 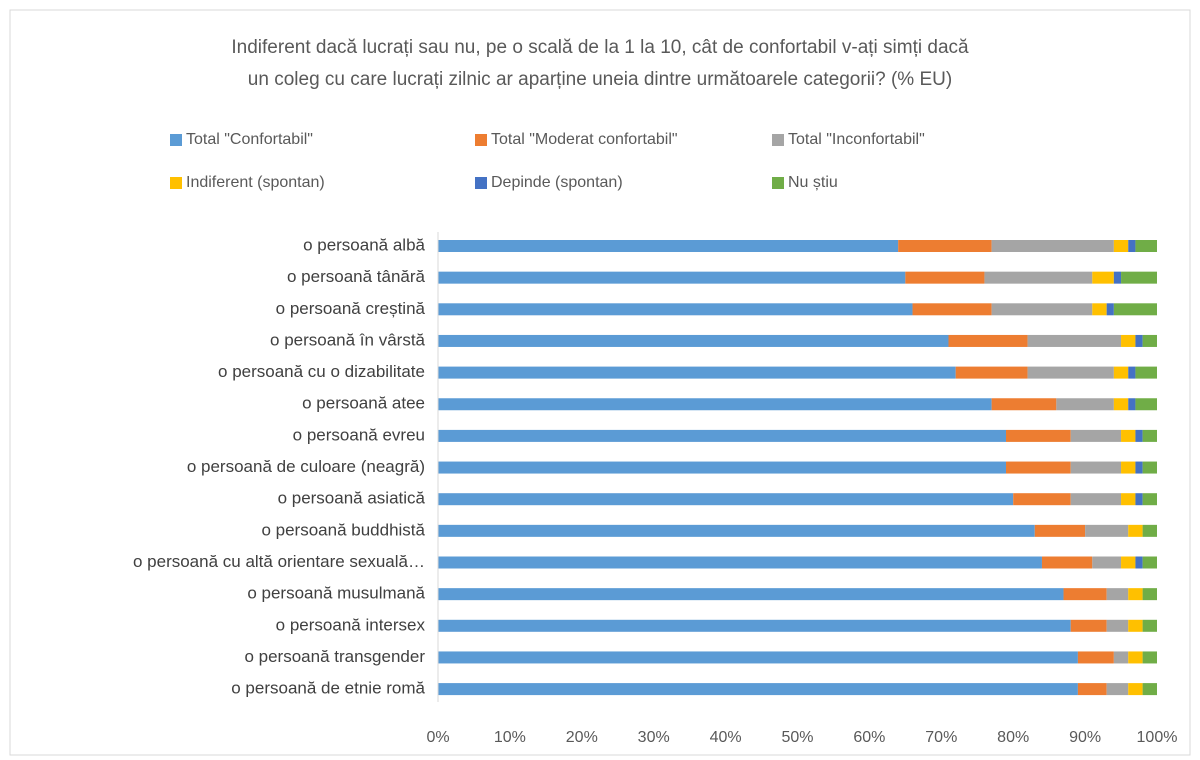 What do you see at coordinates (306, 466) in the screenshot?
I see `y-tick-label: o persoană de culoare (neagră)` at bounding box center [306, 466].